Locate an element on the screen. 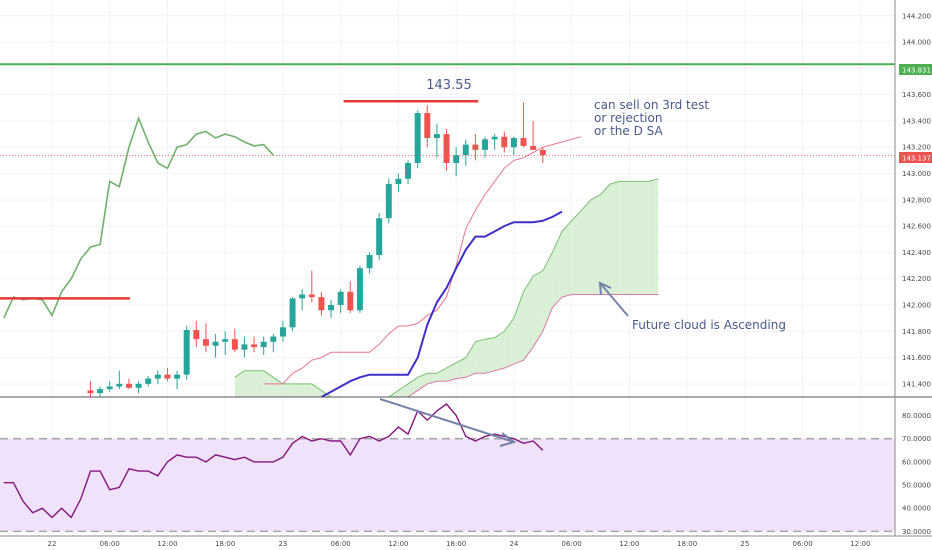 This screenshot has width=932, height=550. price-tick-label: 143.200 is located at coordinates (916, 148).